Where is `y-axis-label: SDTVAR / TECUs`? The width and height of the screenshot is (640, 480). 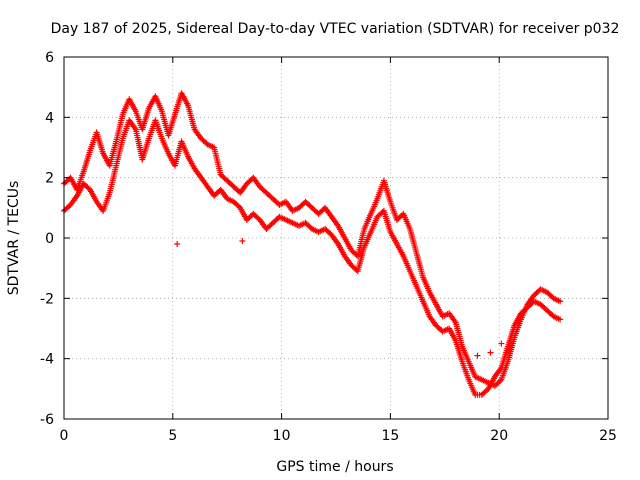 y-axis-label: SDTVAR / TECUs is located at coordinates (14, 238).